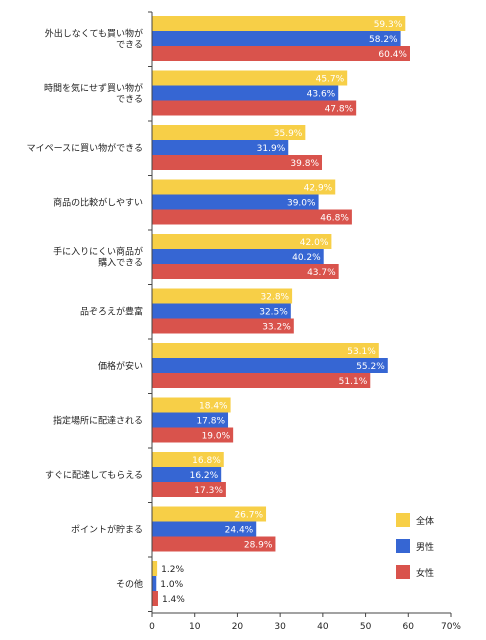  Describe the element at coordinates (208, 491) in the screenshot. I see `value-label: 17.3%` at that location.